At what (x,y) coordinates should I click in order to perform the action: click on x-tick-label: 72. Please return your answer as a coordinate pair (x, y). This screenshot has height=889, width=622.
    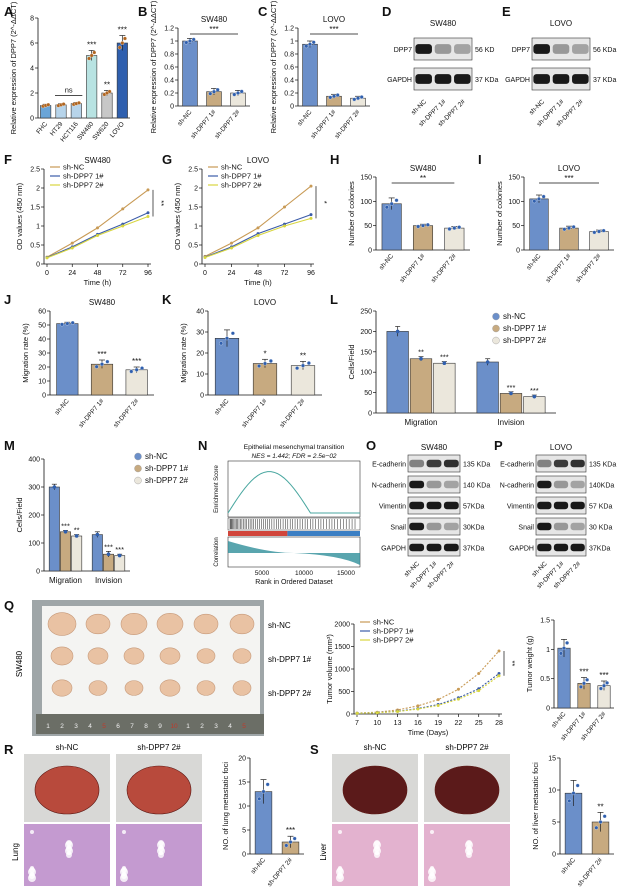
    Looking at the image, I should click on (123, 273).